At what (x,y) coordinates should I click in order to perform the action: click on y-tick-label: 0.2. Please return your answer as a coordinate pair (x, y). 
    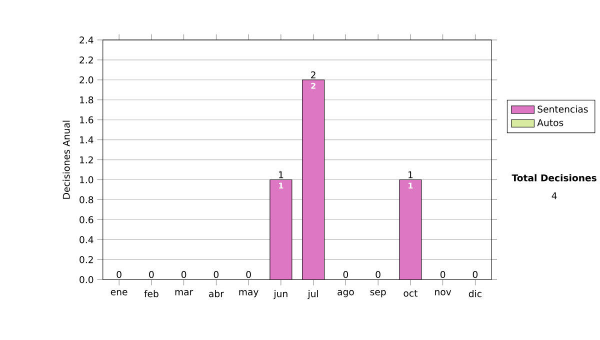
    Looking at the image, I should click on (86, 260).